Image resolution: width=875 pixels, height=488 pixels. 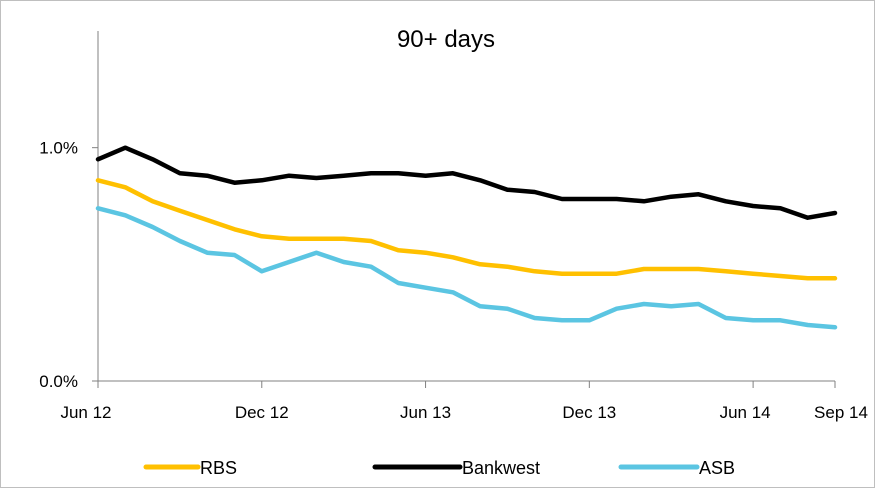 I want to click on x-tick-label: Dec 12, so click(x=262, y=412).